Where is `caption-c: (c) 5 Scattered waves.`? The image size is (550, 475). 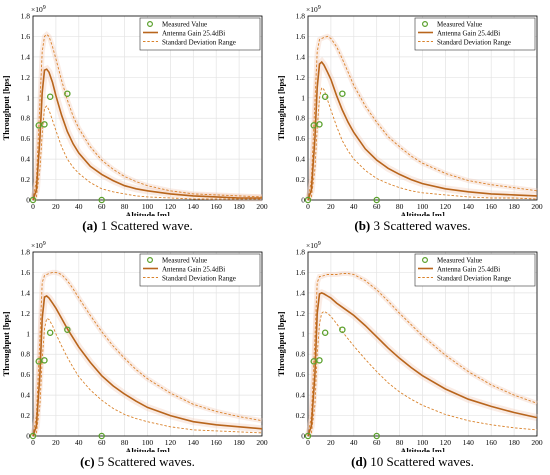
caption-c: (c) 5 Scattered waves. is located at coordinates (137, 462).